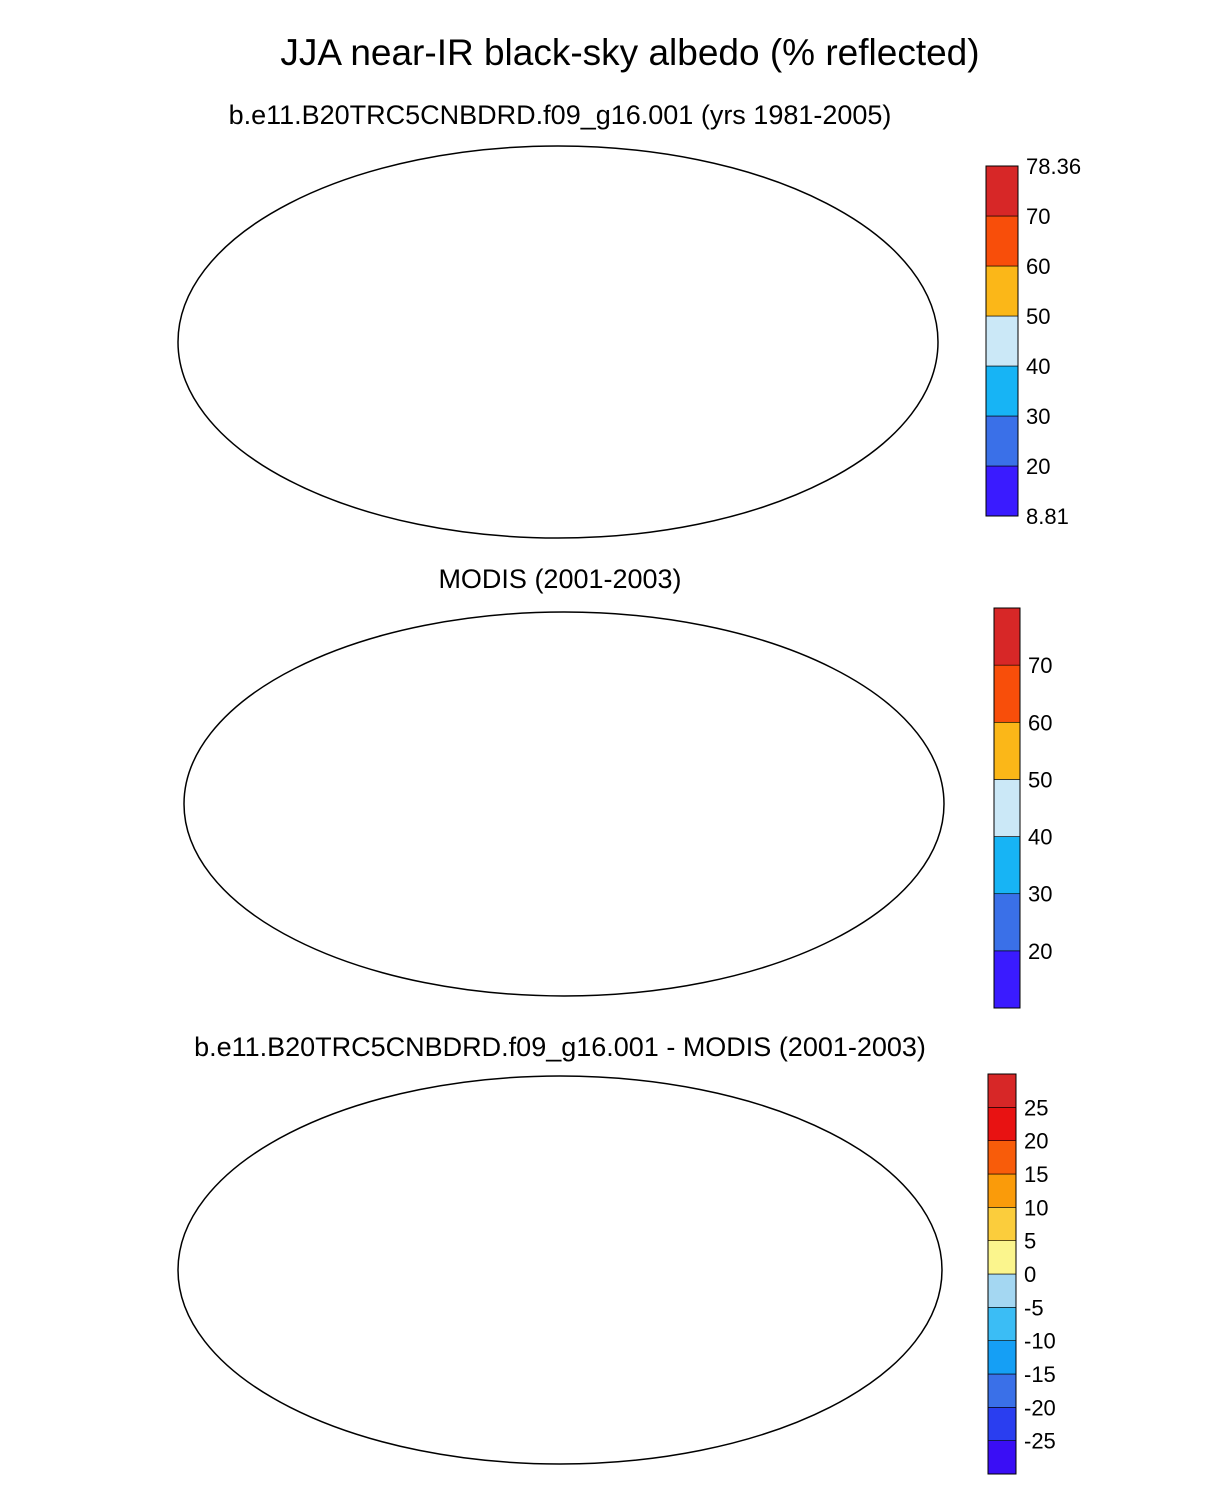 The image size is (1224, 1488). What do you see at coordinates (1030, 1274) in the screenshot?
I see `colorbar-tick-label: 0` at bounding box center [1030, 1274].